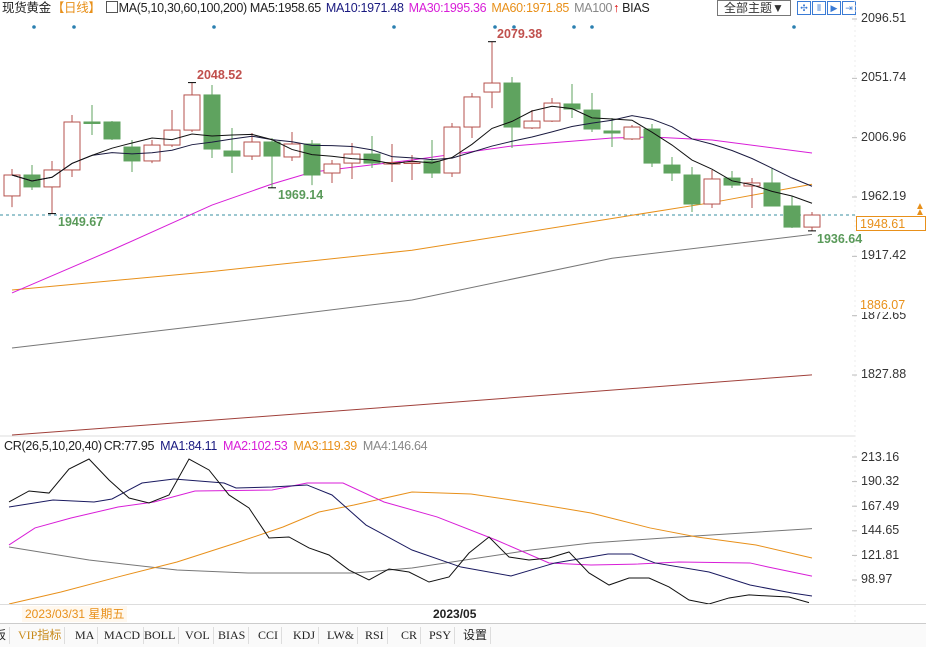 The height and width of the screenshot is (647, 926). What do you see at coordinates (410, 635) in the screenshot?
I see `tab-cr: CR` at bounding box center [410, 635].